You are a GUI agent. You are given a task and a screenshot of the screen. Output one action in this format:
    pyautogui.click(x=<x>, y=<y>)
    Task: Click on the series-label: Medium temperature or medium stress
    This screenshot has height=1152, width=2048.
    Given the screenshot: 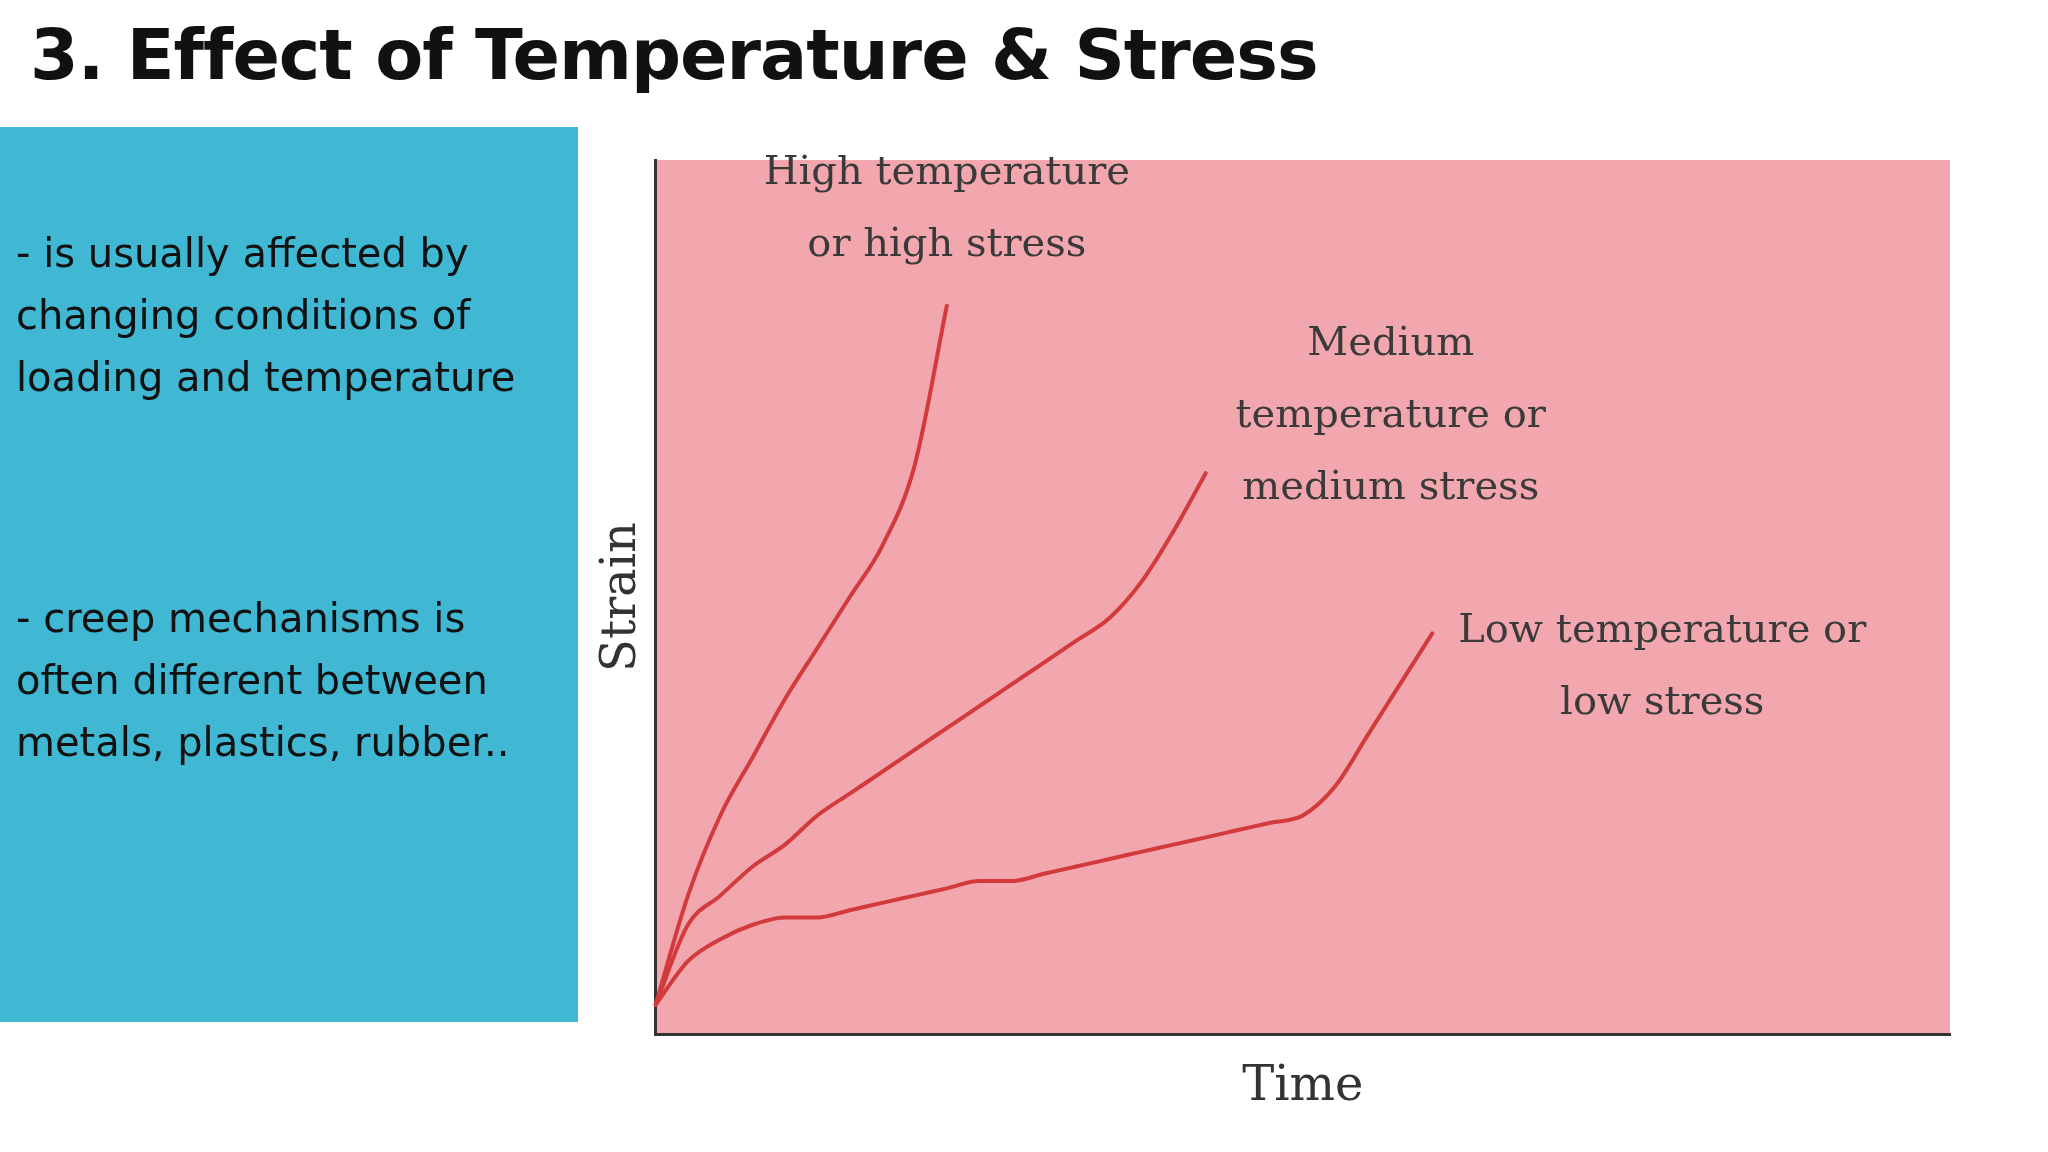 What is the action you would take?
    pyautogui.click(x=1391, y=412)
    